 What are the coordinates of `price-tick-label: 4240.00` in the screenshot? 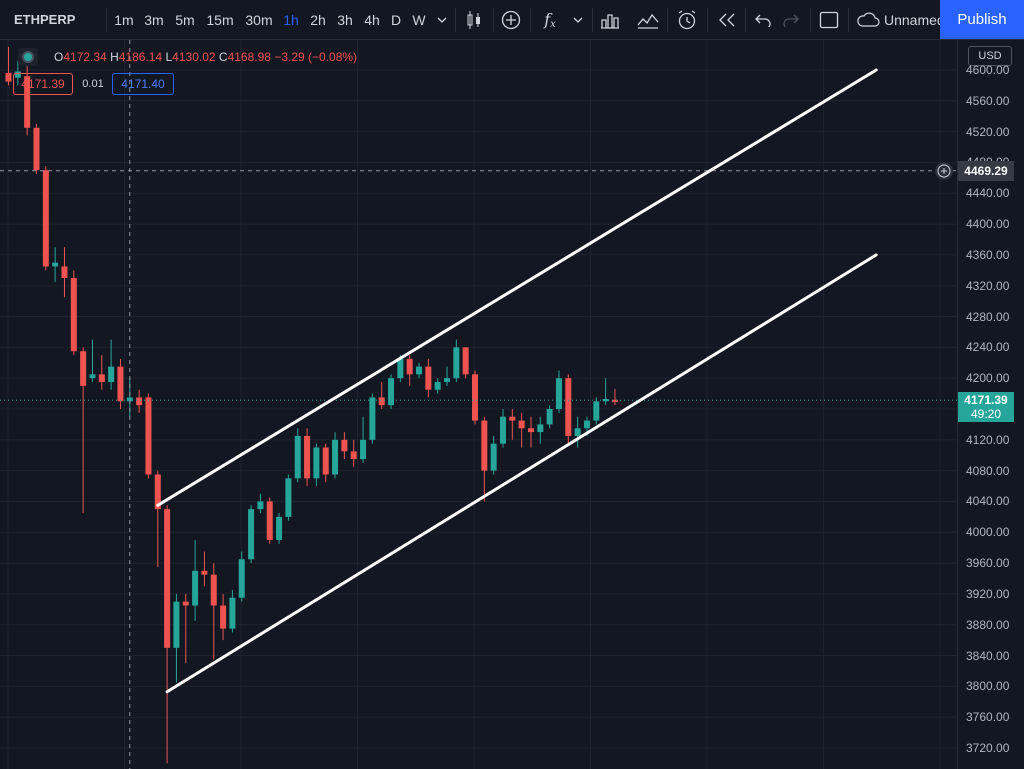 It's located at (988, 347).